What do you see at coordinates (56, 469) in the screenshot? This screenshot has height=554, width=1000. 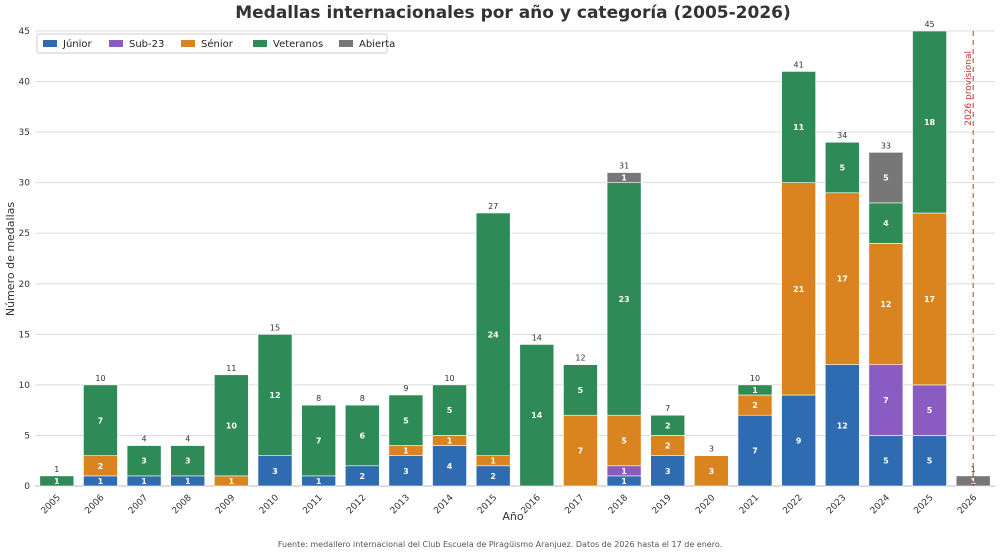 I see `bar-total-label: 1` at bounding box center [56, 469].